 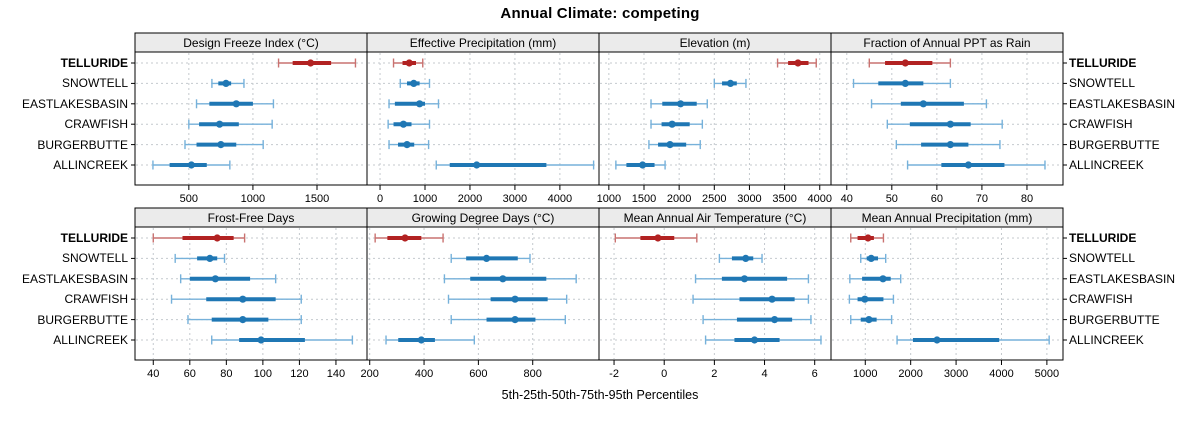 I want to click on strip-header, so click(x=947, y=217).